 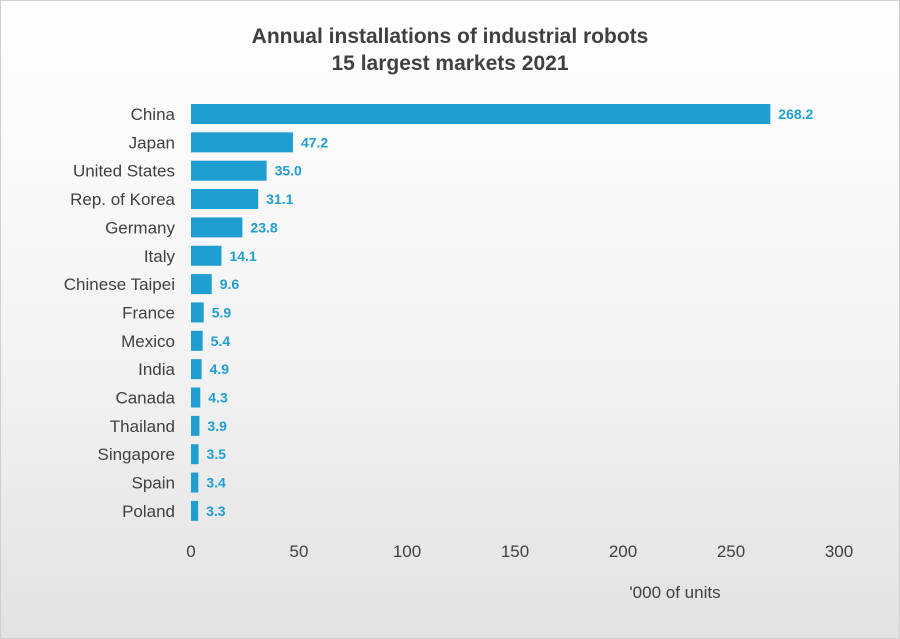 What do you see at coordinates (201, 284) in the screenshot?
I see `bar-chinese-taipei` at bounding box center [201, 284].